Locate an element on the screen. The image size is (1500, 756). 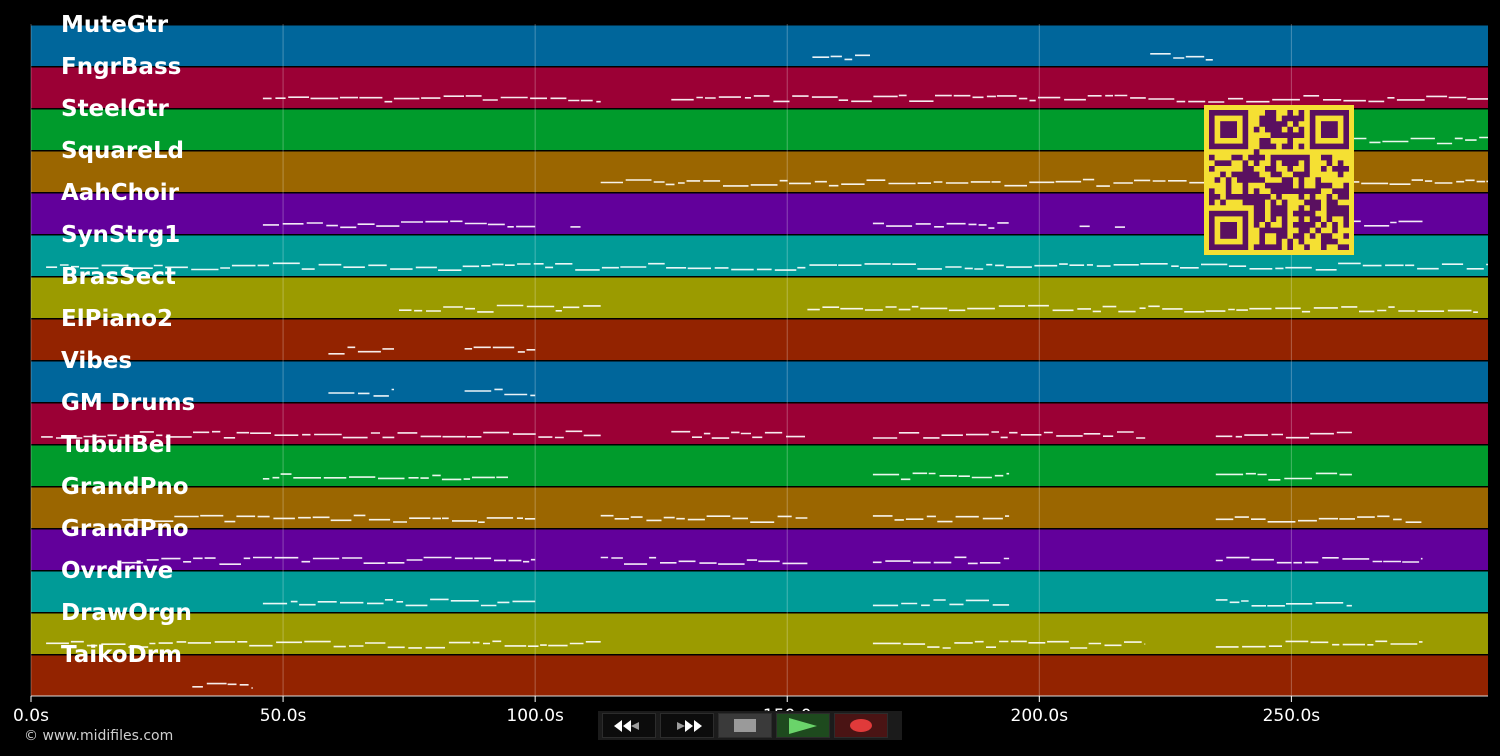
tick-label: 50.0s is located at coordinates (283, 716).